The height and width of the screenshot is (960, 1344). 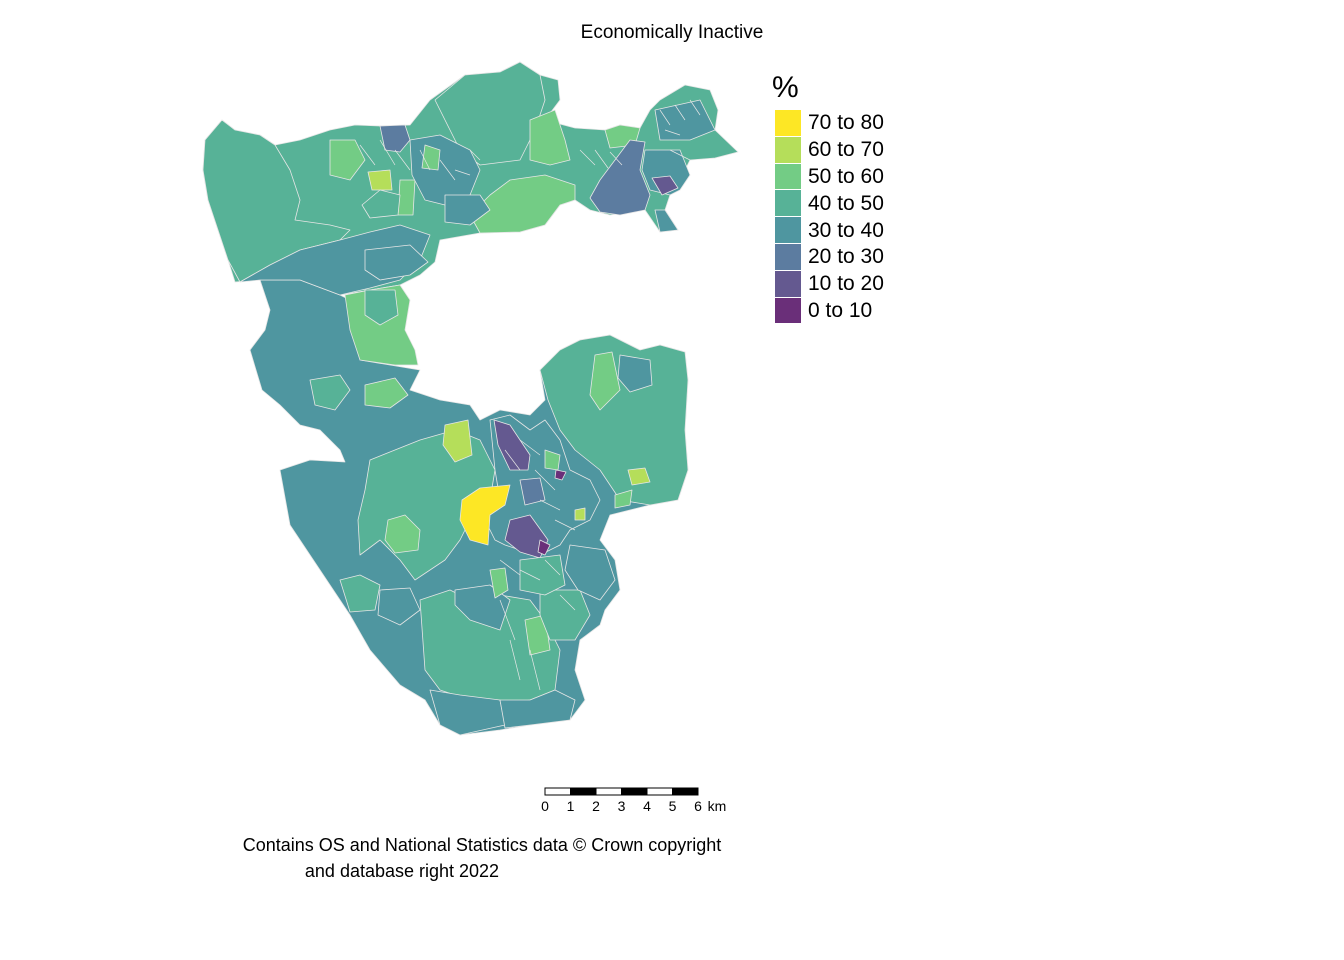 I want to click on scale-tick-label: 6, so click(x=698, y=806).